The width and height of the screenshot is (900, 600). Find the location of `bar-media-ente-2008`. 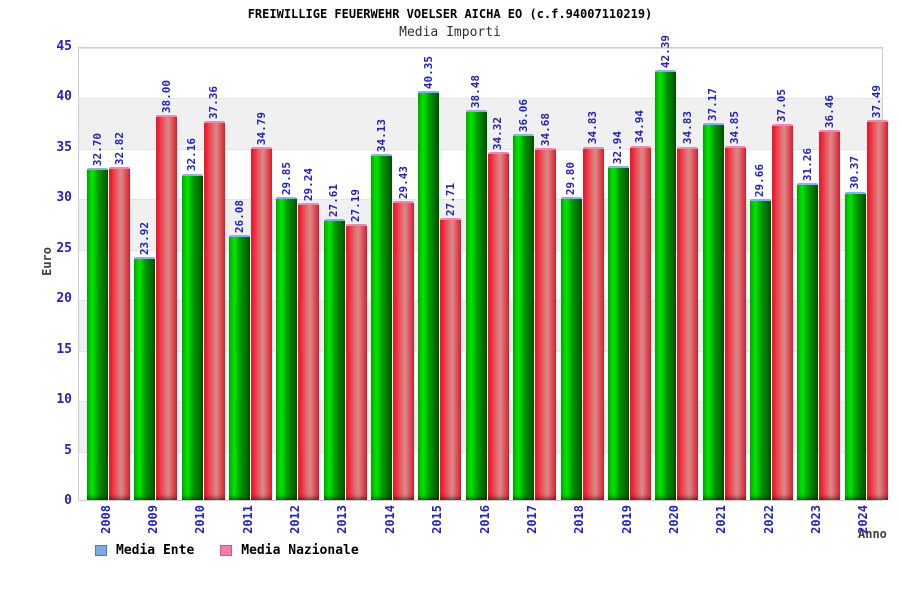

bar-media-ente-2008 is located at coordinates (97, 334).